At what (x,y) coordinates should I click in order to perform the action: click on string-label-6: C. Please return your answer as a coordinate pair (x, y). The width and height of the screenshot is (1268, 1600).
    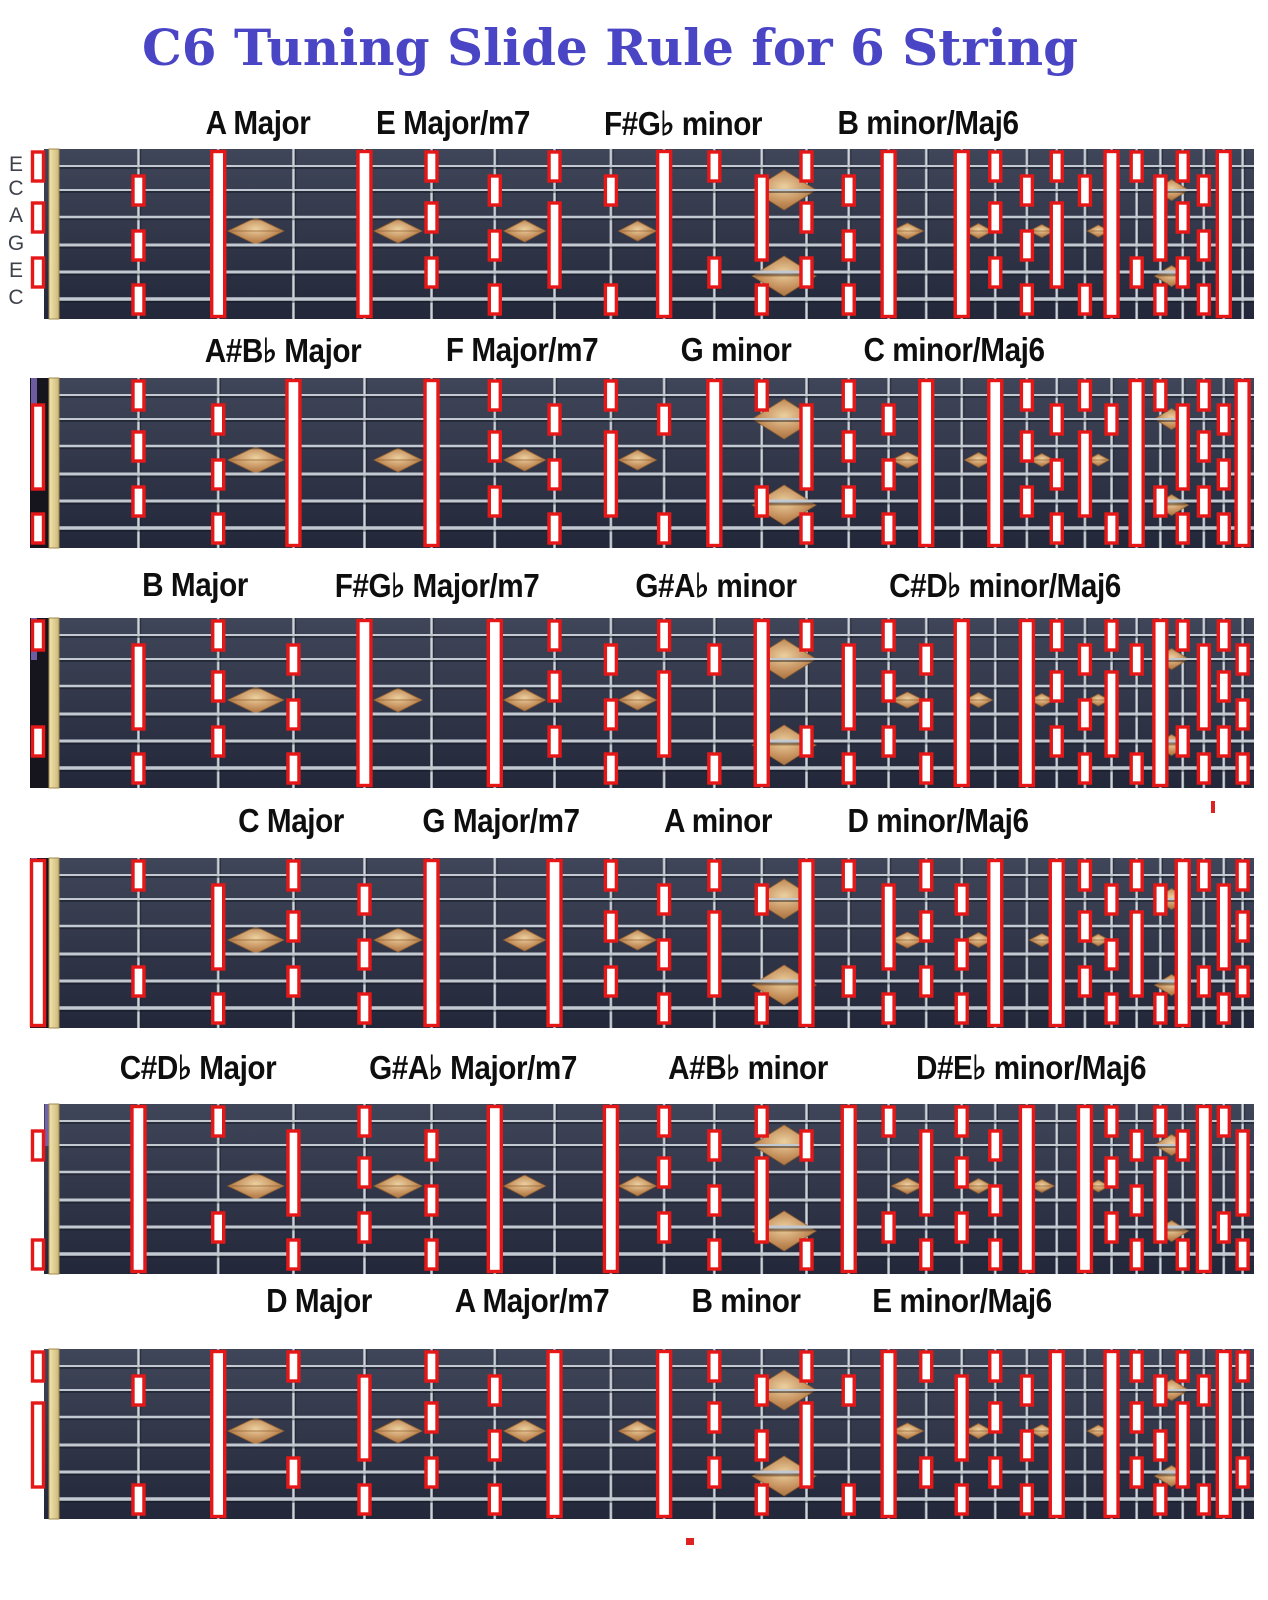
    Looking at the image, I should click on (16, 297).